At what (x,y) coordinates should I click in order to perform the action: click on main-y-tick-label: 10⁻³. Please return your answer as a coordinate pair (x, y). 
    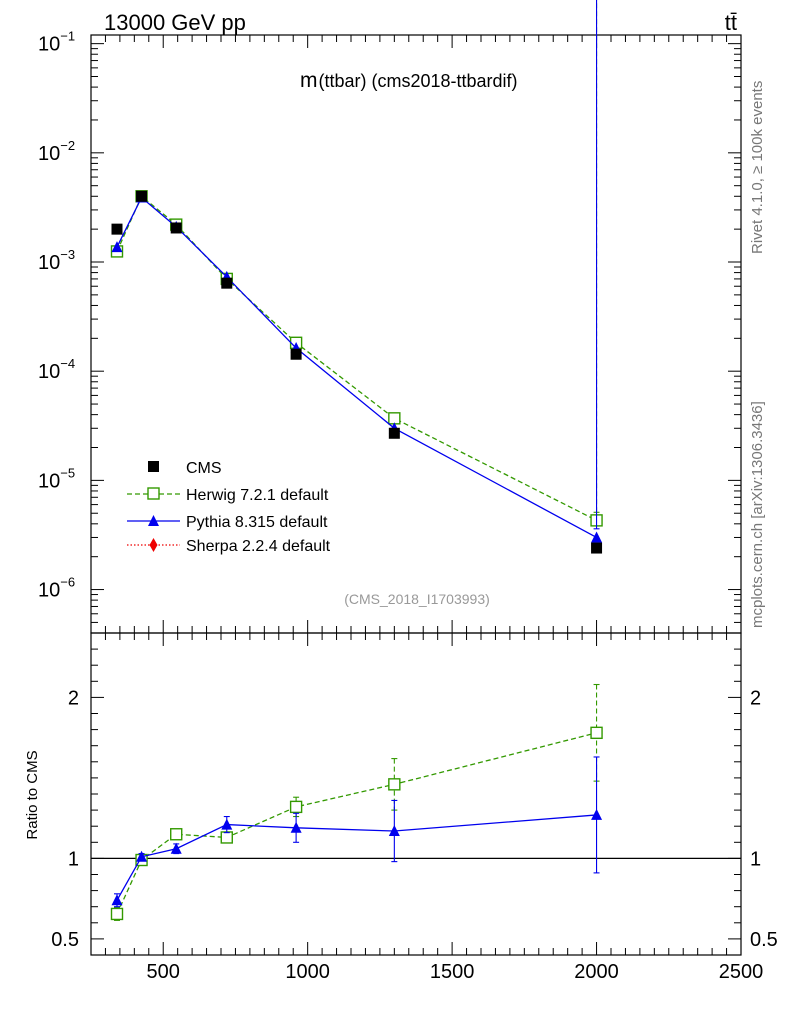
    Looking at the image, I should click on (56, 260).